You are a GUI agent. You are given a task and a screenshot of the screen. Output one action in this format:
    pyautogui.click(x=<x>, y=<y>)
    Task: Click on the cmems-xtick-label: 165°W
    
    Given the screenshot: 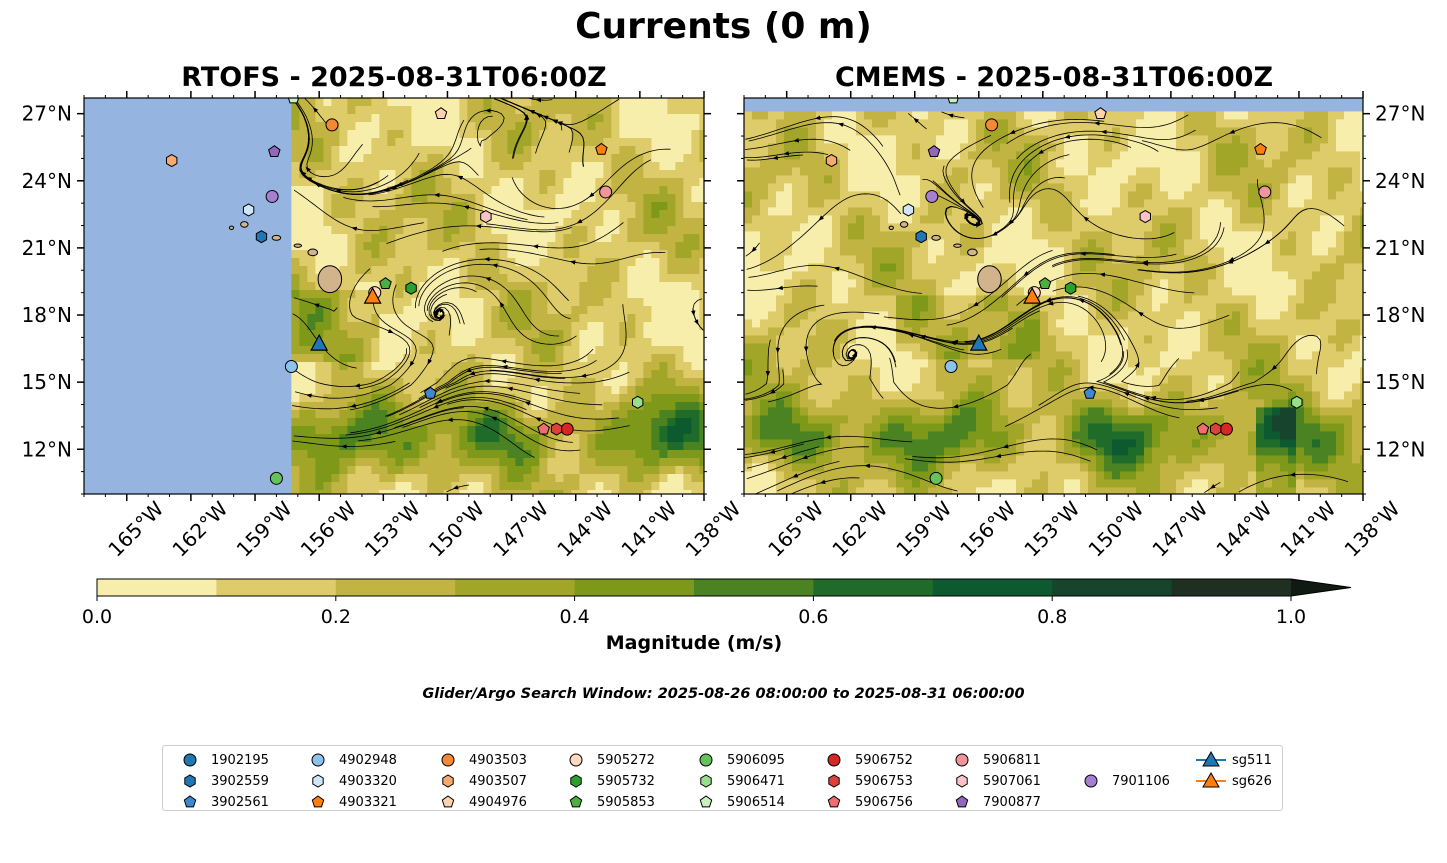 What is the action you would take?
    pyautogui.click(x=795, y=528)
    